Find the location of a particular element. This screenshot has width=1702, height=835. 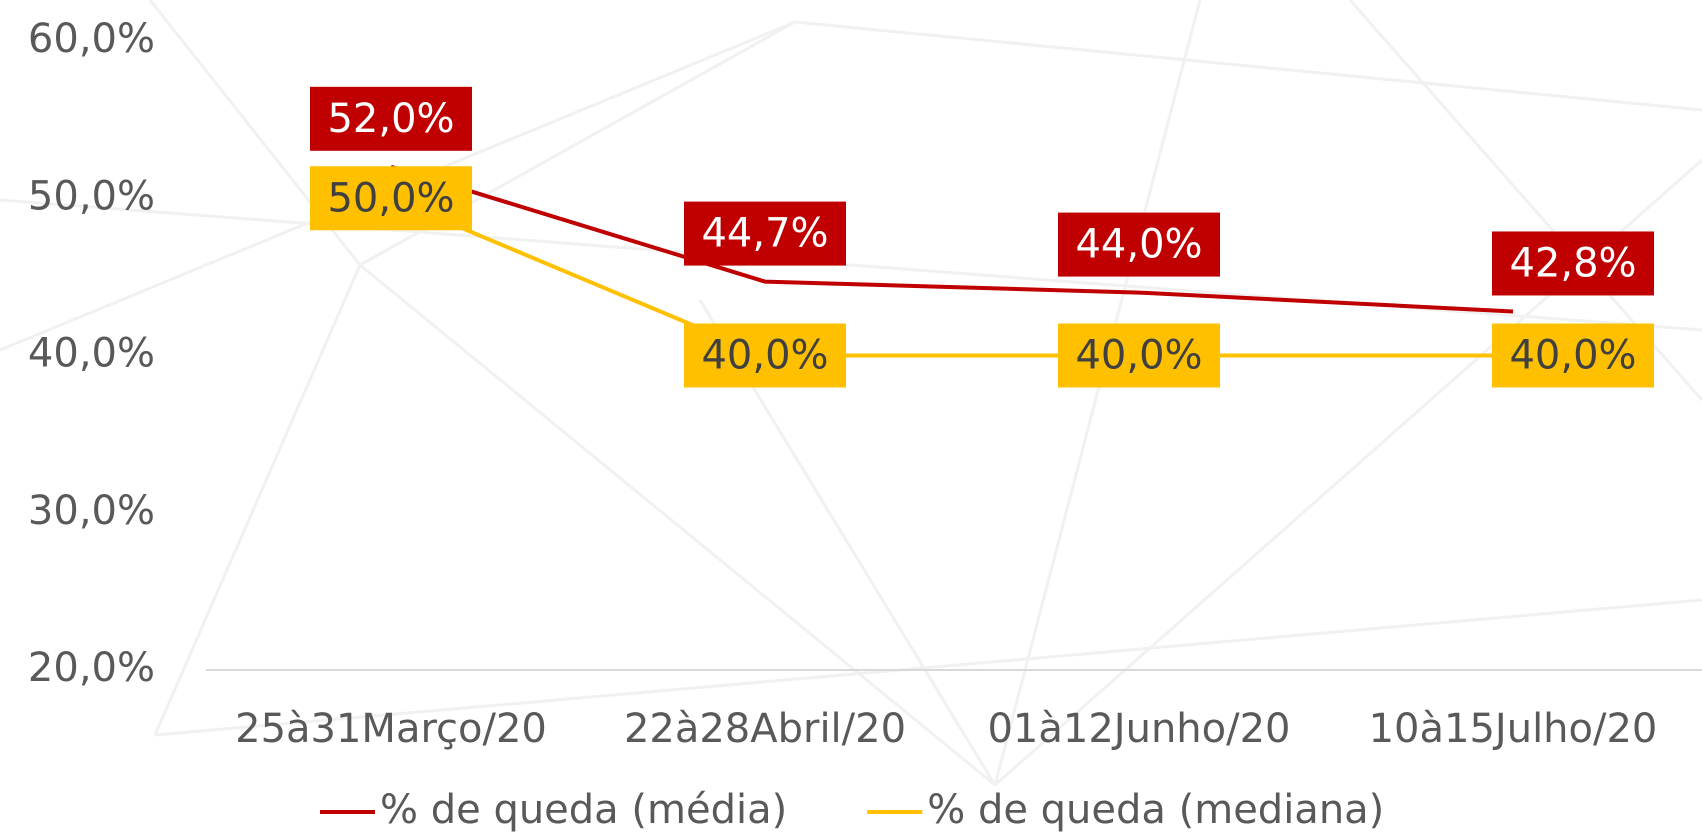

x-tick-label: 22à28Abril/20 is located at coordinates (765, 729).